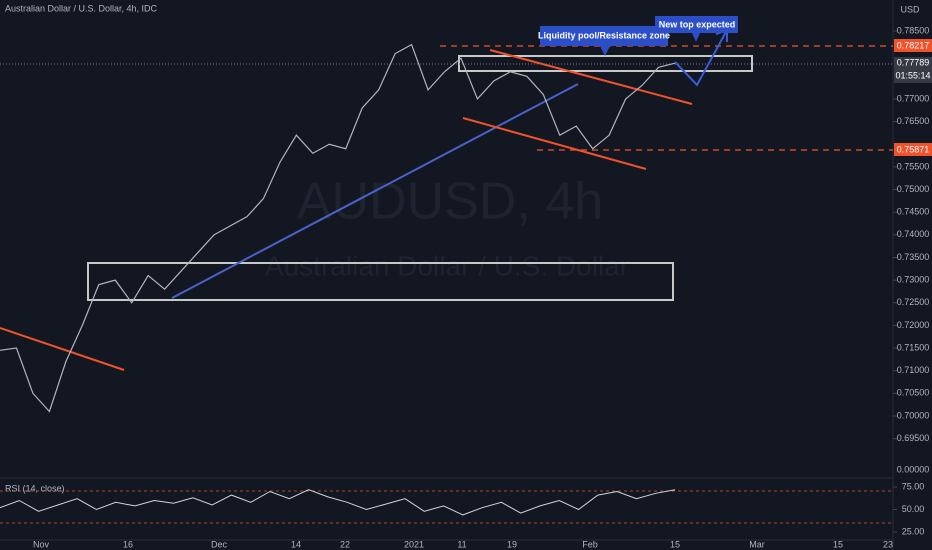 This screenshot has height=550, width=932. Describe the element at coordinates (910, 9) in the screenshot. I see `currency: USD` at that location.